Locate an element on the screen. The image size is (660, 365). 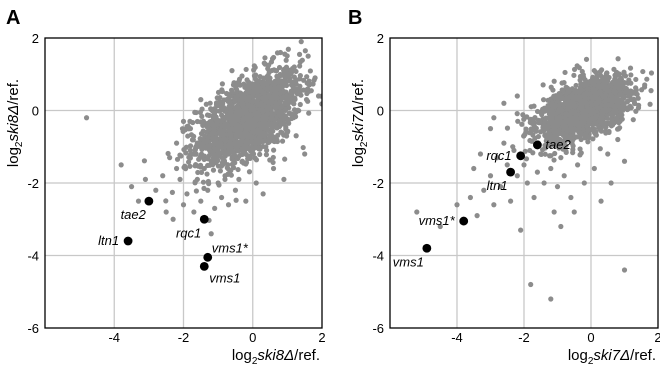
y-tick-label: 2 is located at coordinates (380, 38).